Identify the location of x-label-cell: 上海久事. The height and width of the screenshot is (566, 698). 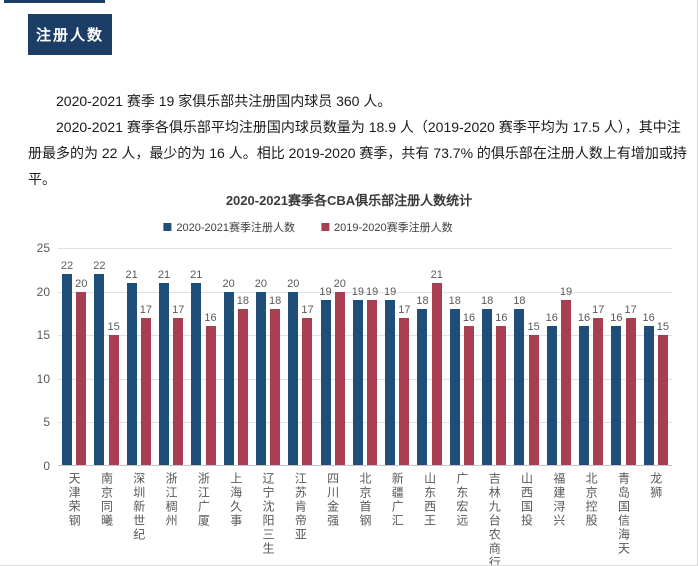
(236, 518).